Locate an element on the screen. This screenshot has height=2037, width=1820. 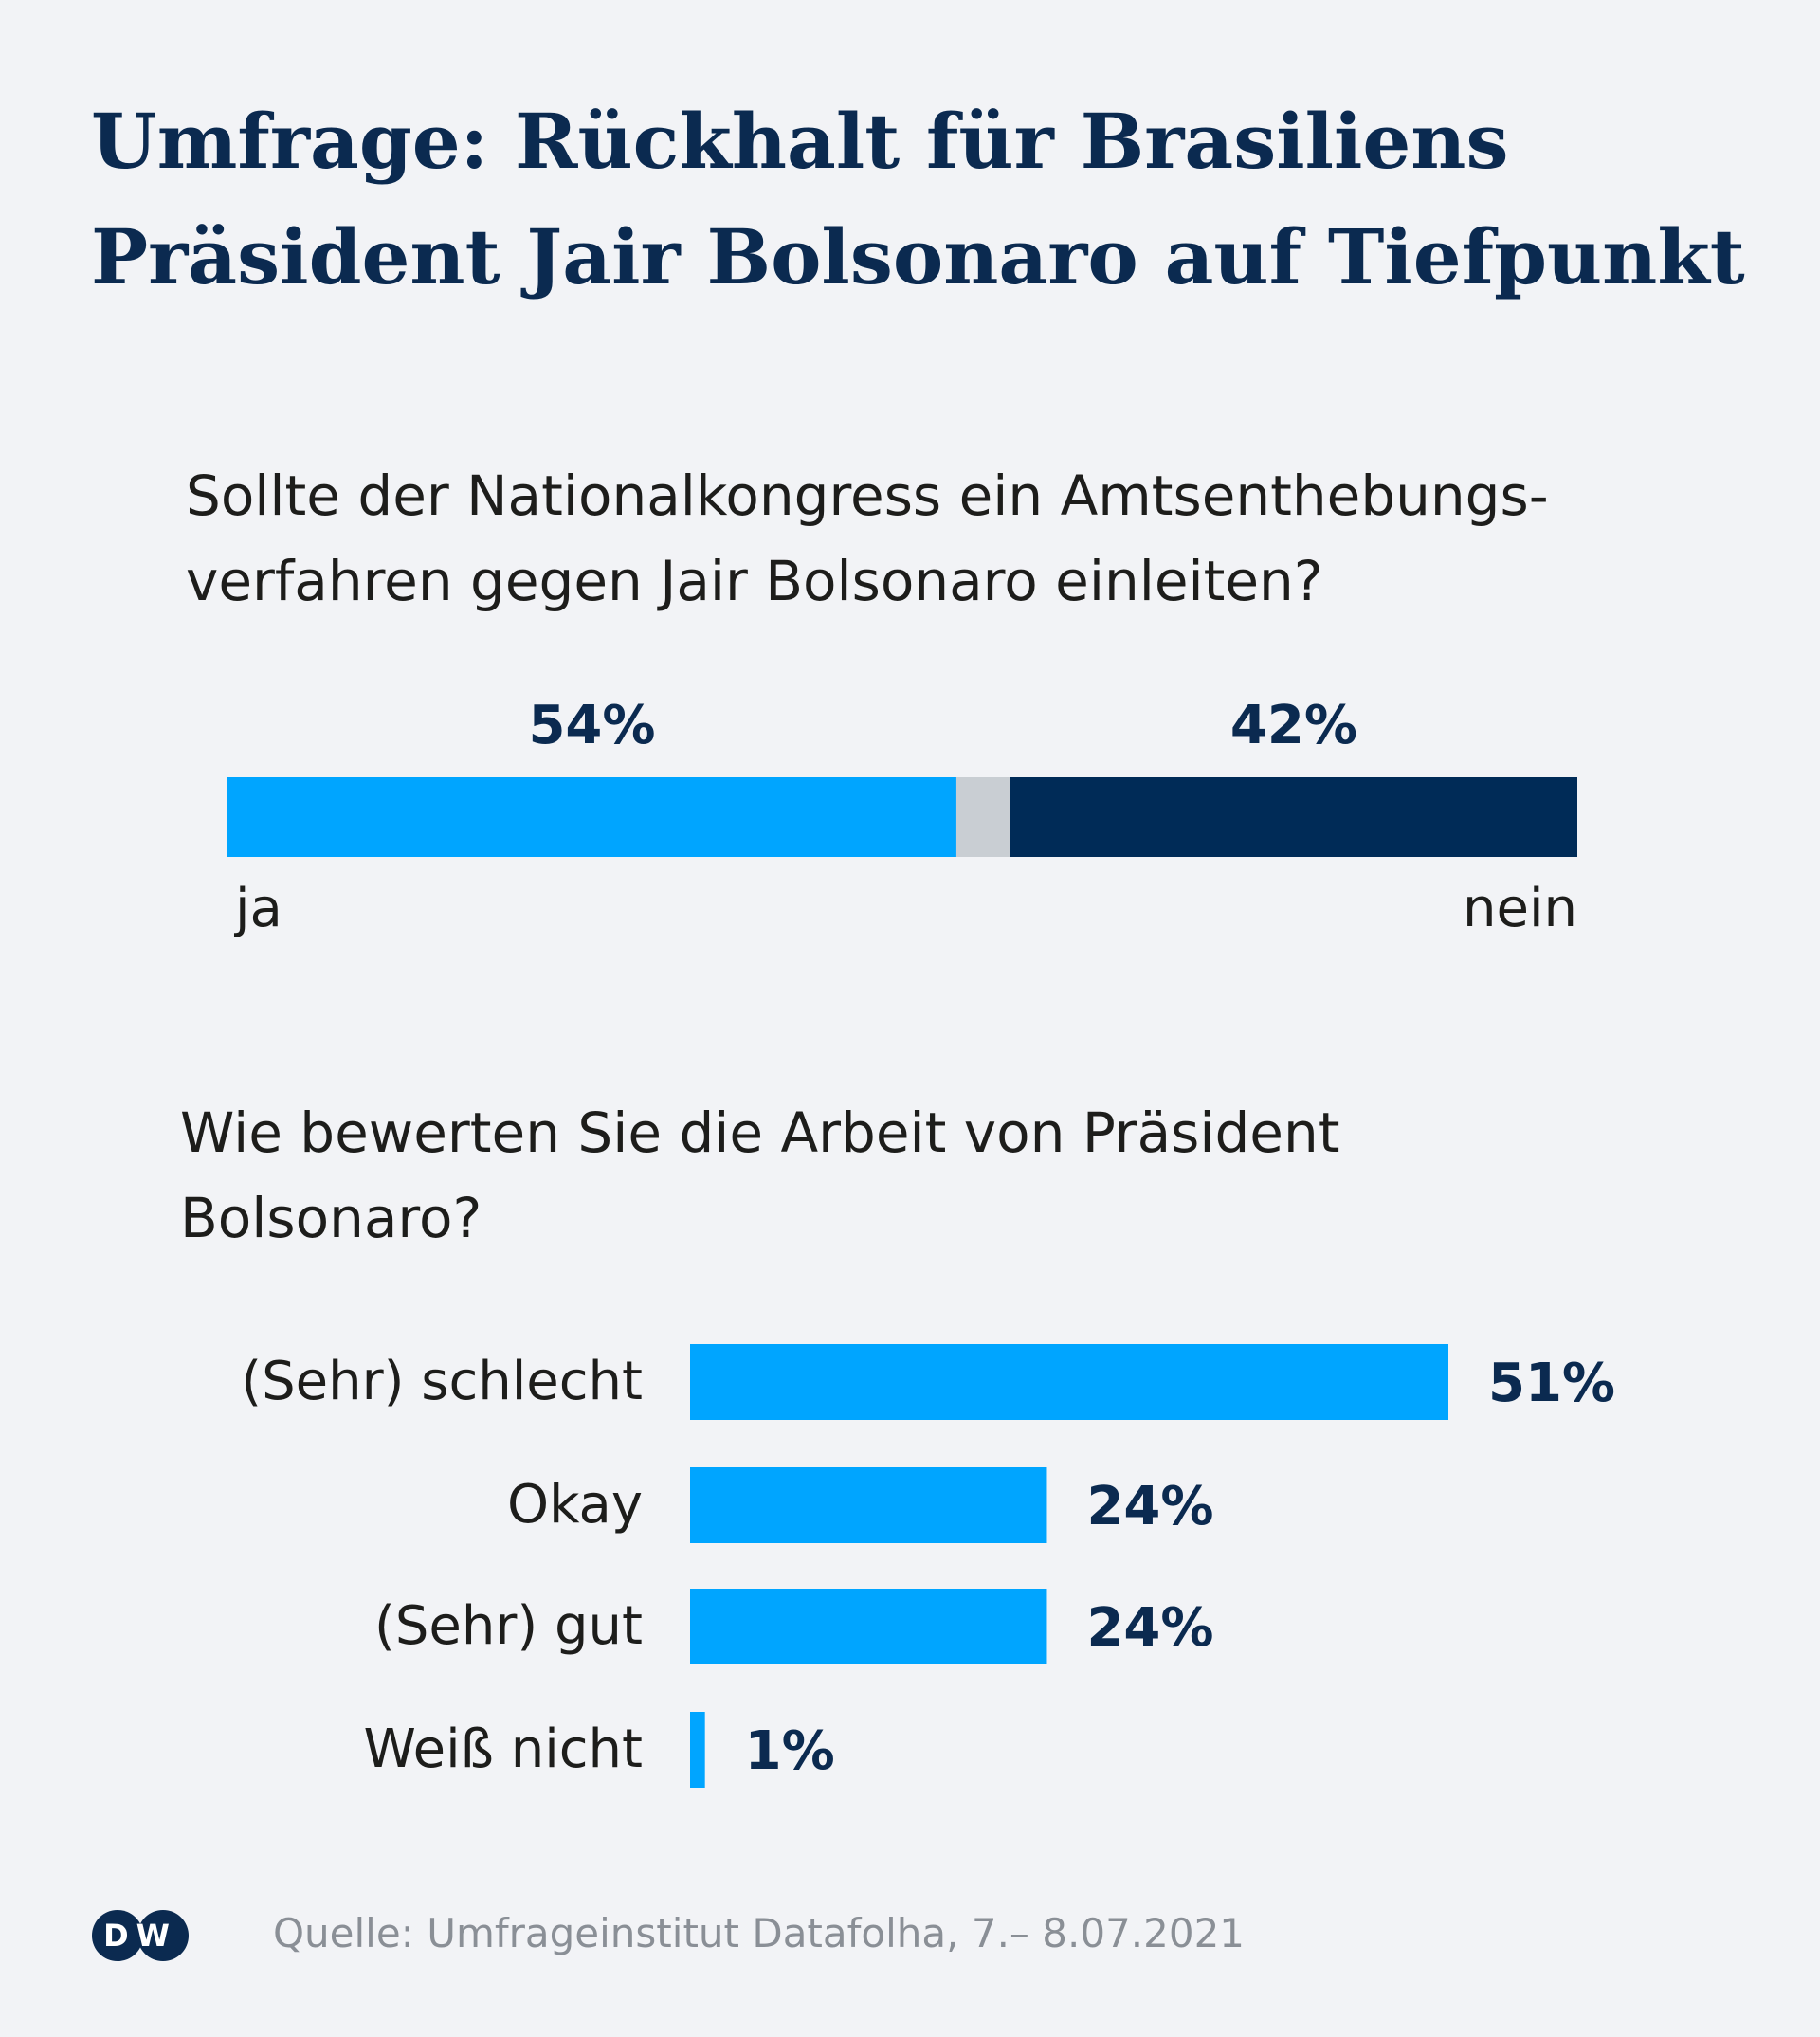
dw-logo: DW is located at coordinates (140, 1935).